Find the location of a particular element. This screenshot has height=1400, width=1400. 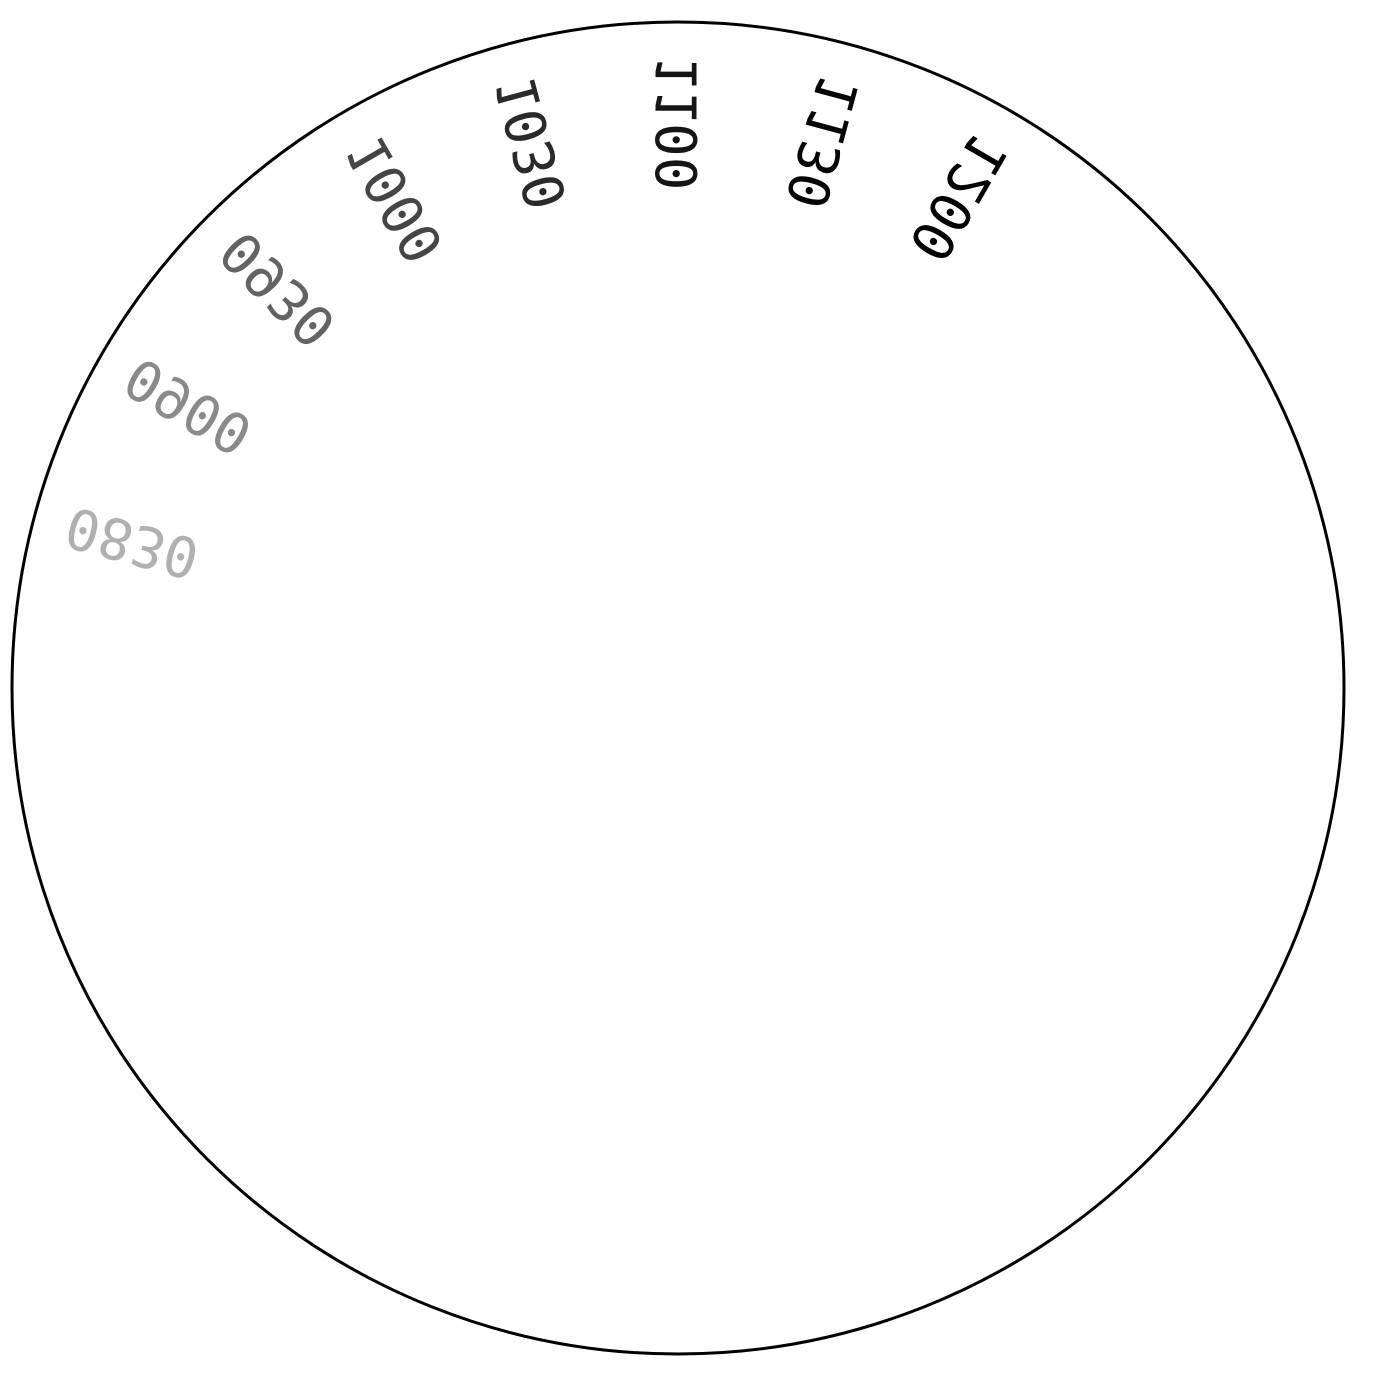

time-label-0900: 0900 is located at coordinates (188, 406).